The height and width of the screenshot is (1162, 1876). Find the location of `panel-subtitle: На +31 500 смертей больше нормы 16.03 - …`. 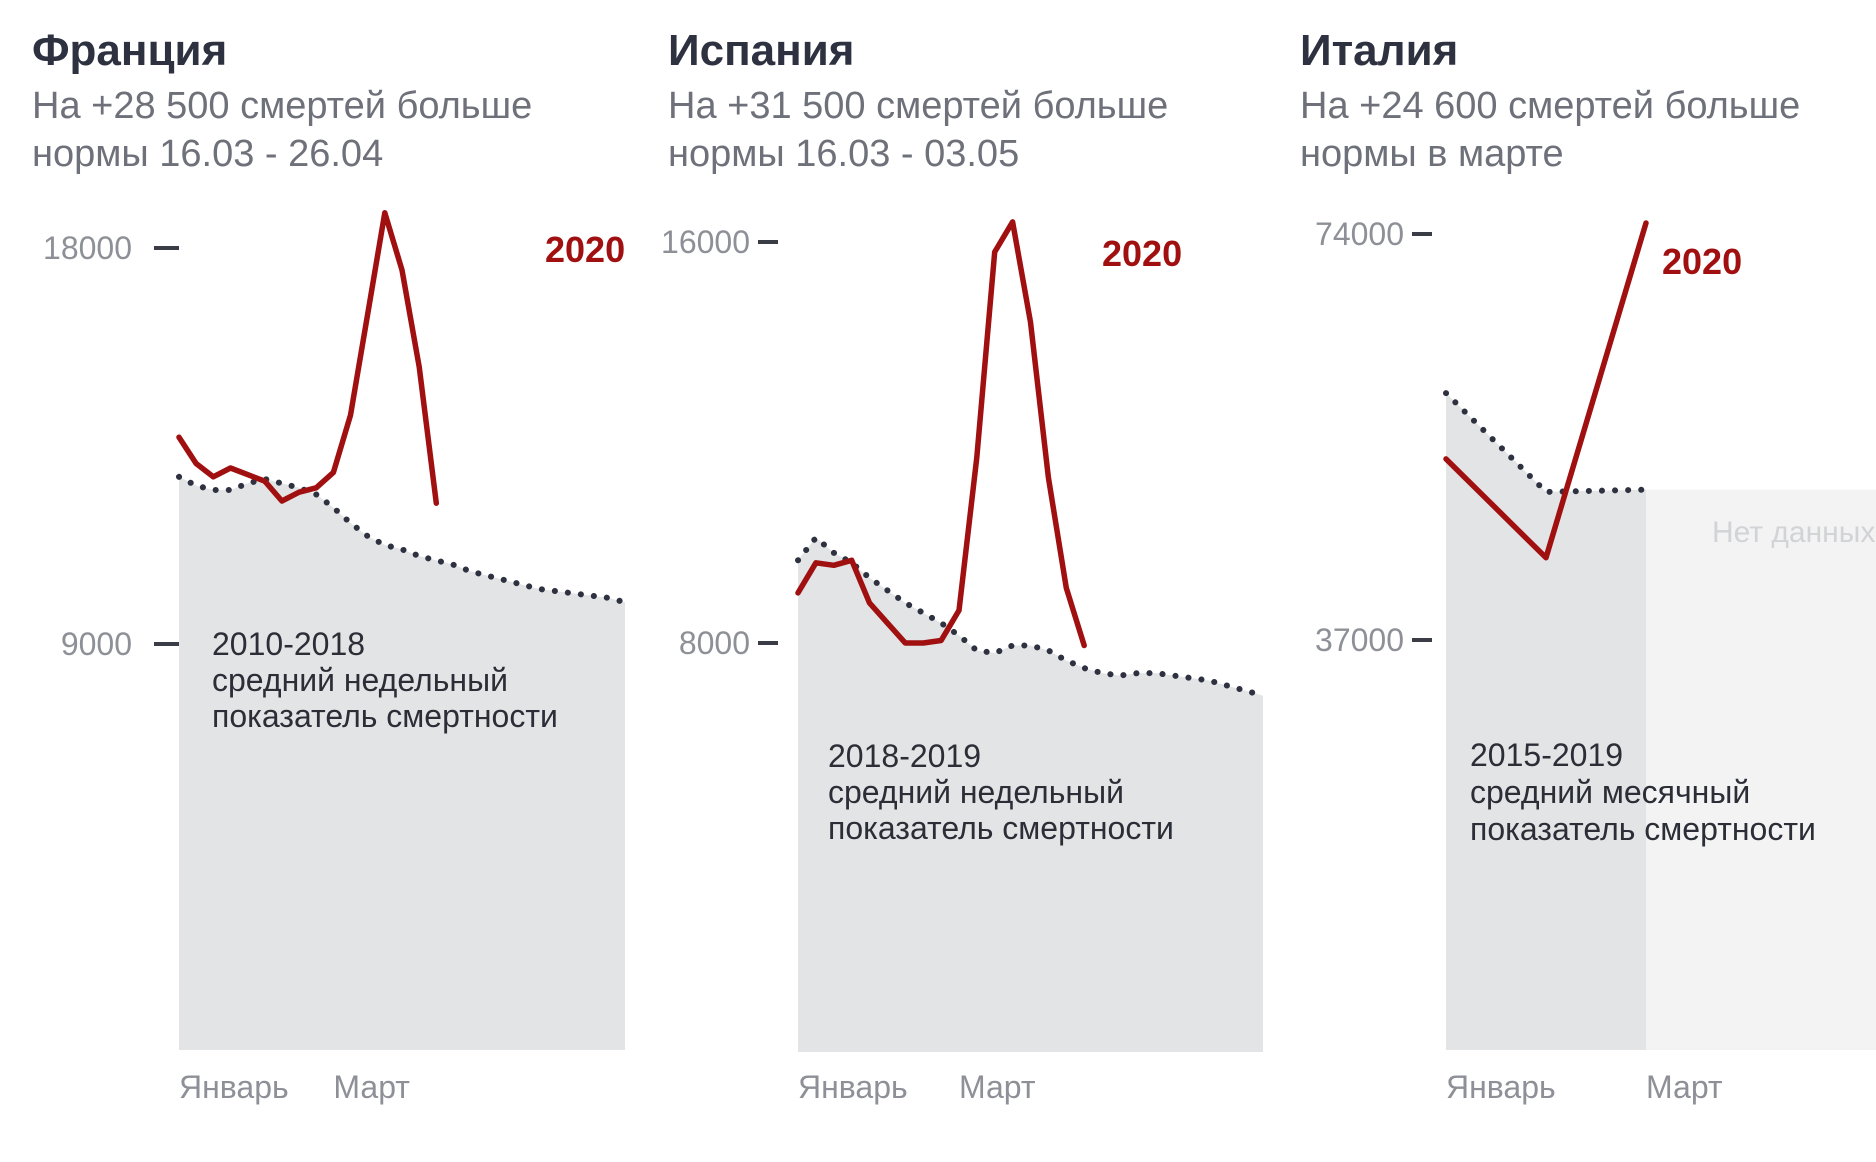

panel-subtitle: На +31 500 смертей больше нормы 16.03 - … is located at coordinates (988, 130).